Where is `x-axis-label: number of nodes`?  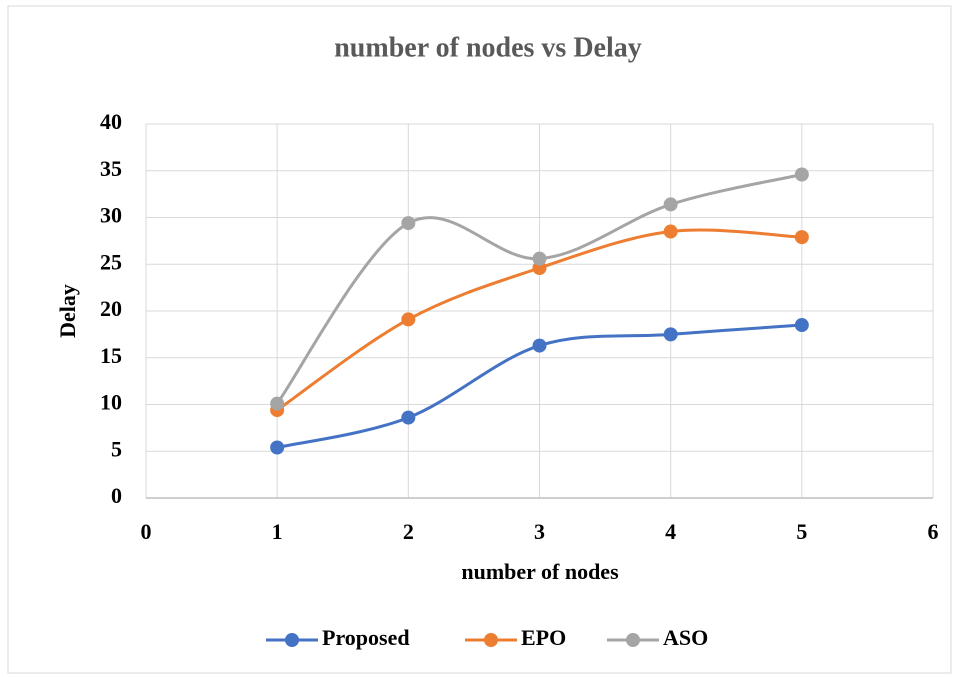
x-axis-label: number of nodes is located at coordinates (540, 571).